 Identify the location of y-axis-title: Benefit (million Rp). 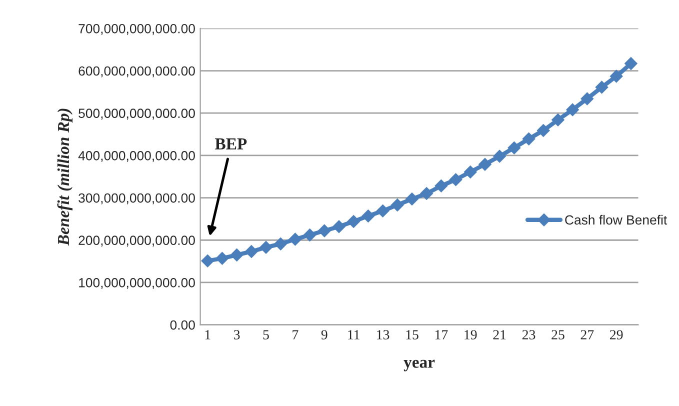
(65, 177).